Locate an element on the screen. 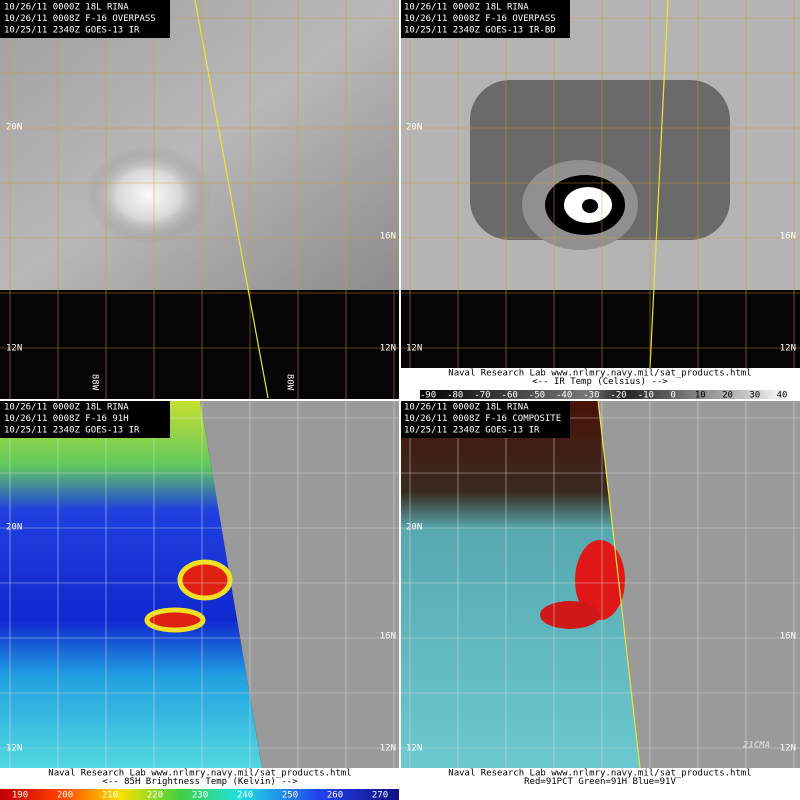 This screenshot has width=800, height=800. footer-line: <-- 85H Brightness Temp (Kelvin) --> is located at coordinates (200, 782).